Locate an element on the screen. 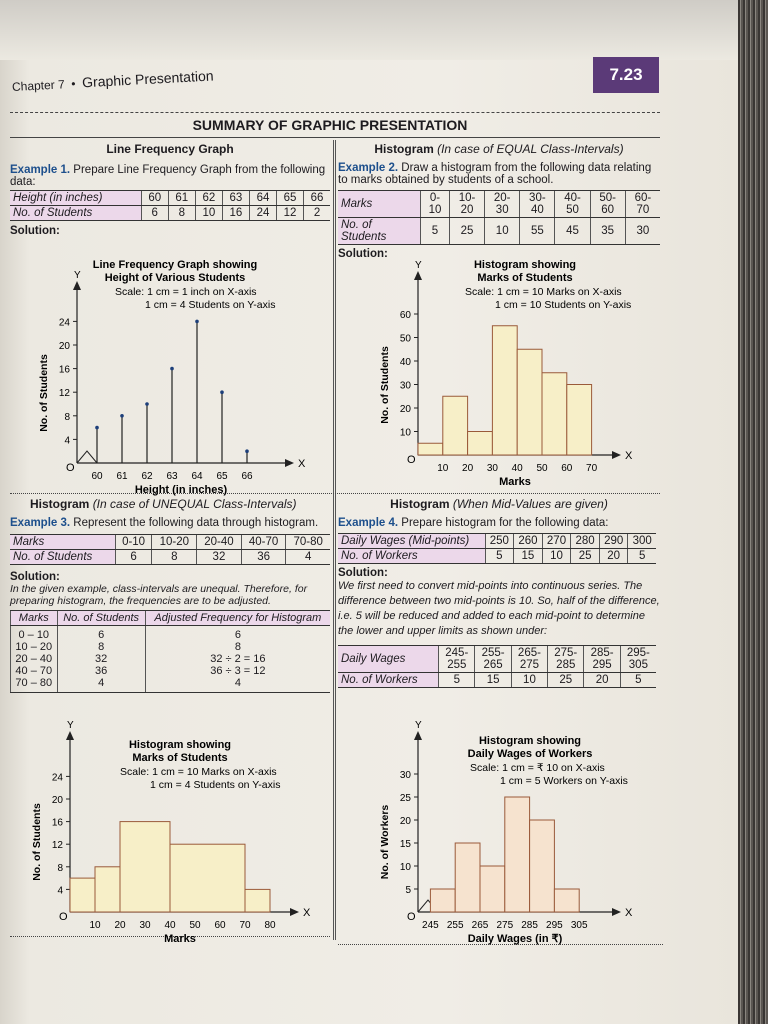 The image size is (768, 1024). table-cell: 66 is located at coordinates (316, 198).